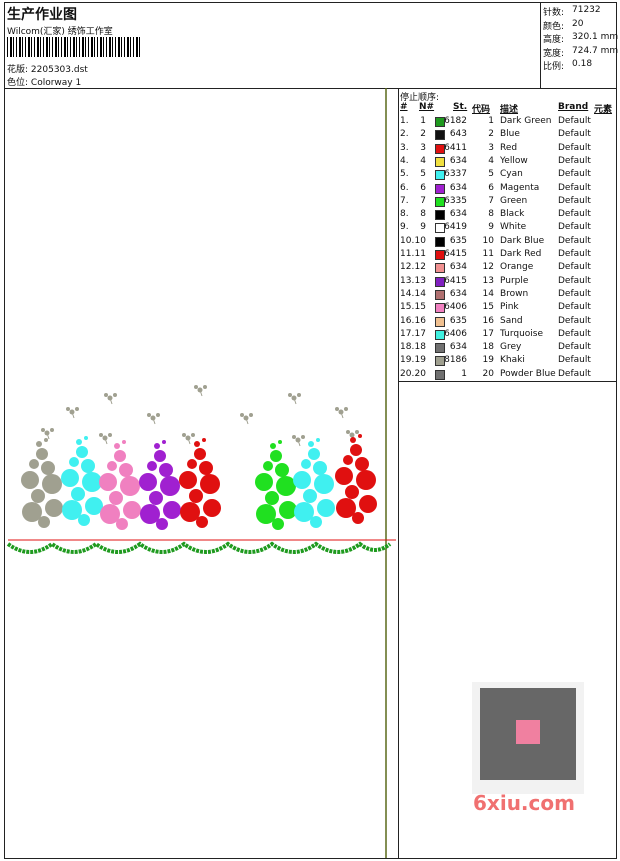 The height and width of the screenshot is (861, 620). What do you see at coordinates (18, 83) in the screenshot?
I see `colorway-label: 色位:` at bounding box center [18, 83].